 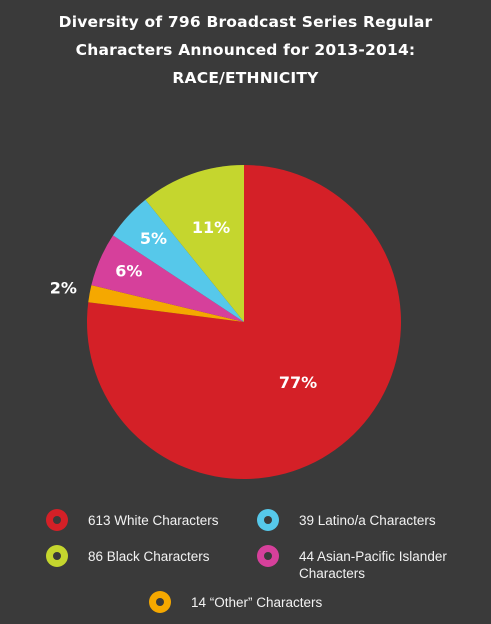 I want to click on pie-label-latino-a-characters: 5%, so click(x=153, y=238).